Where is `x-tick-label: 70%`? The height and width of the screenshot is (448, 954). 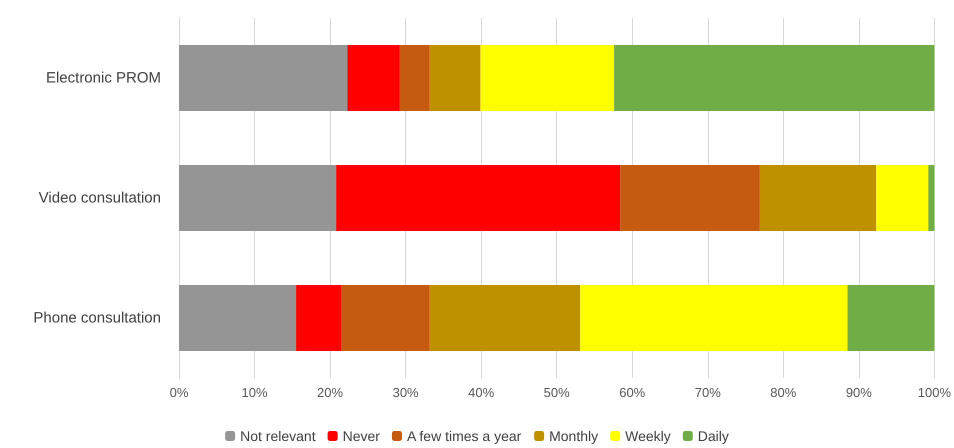 x-tick-label: 70% is located at coordinates (708, 392).